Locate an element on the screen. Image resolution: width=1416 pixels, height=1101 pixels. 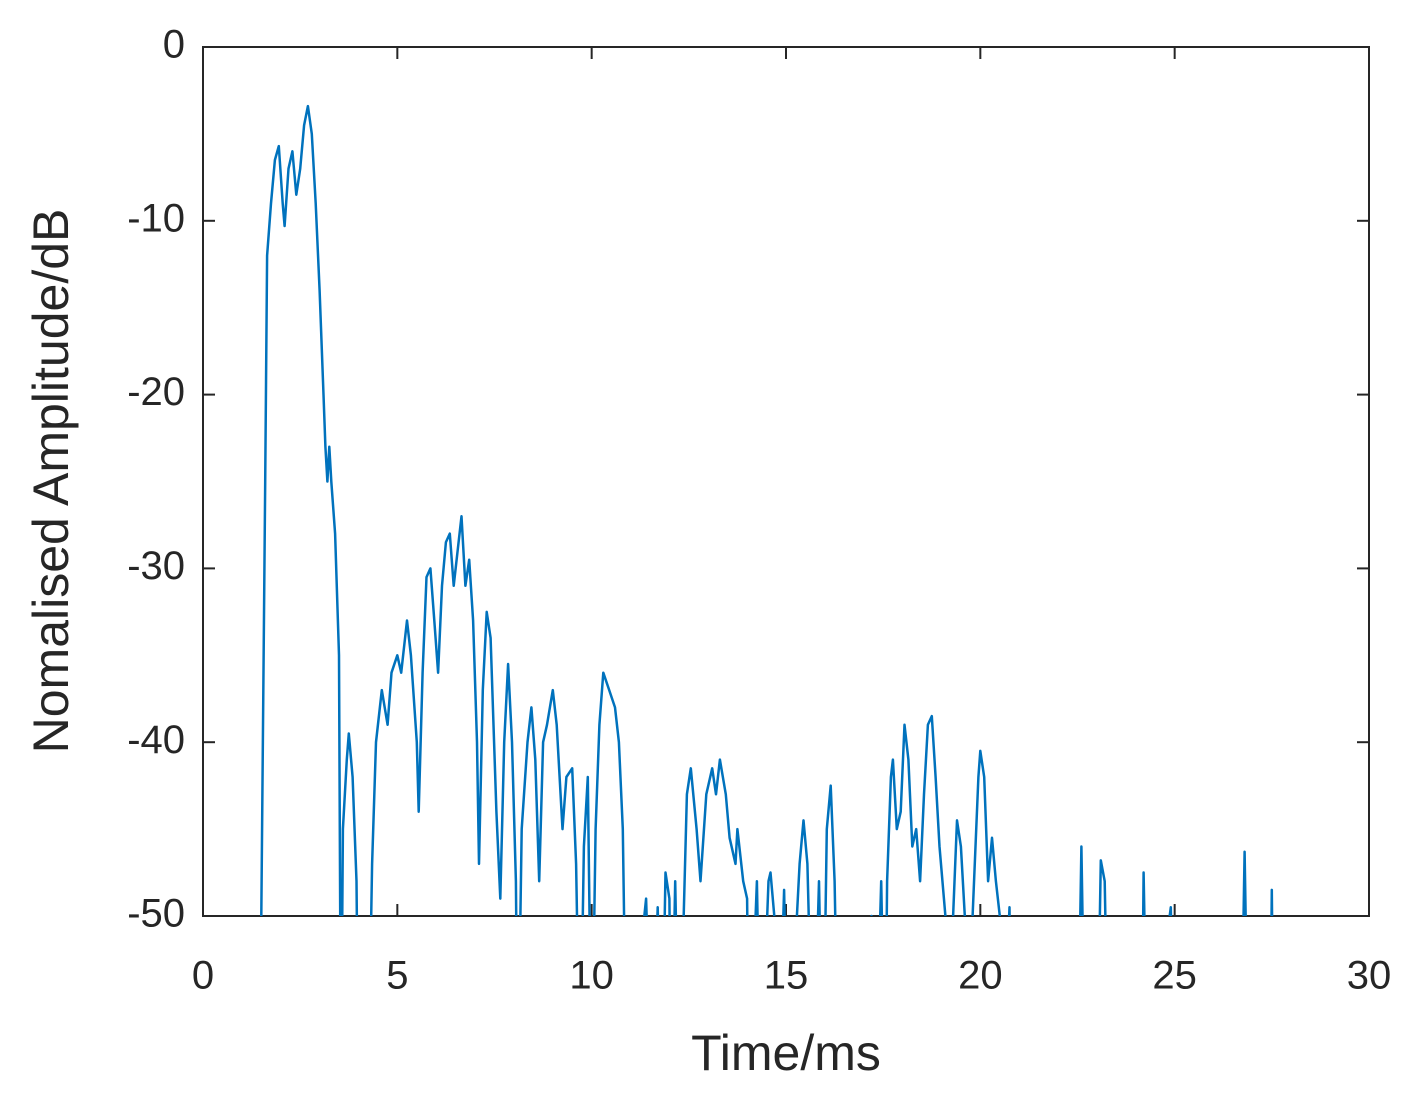
y-axis-label: Nomalised Amplitude/dB is located at coordinates (51, 481).